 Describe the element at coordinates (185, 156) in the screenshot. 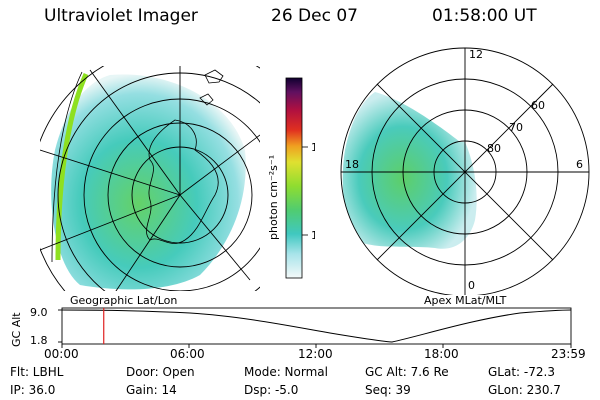

I see `coastline` at that location.